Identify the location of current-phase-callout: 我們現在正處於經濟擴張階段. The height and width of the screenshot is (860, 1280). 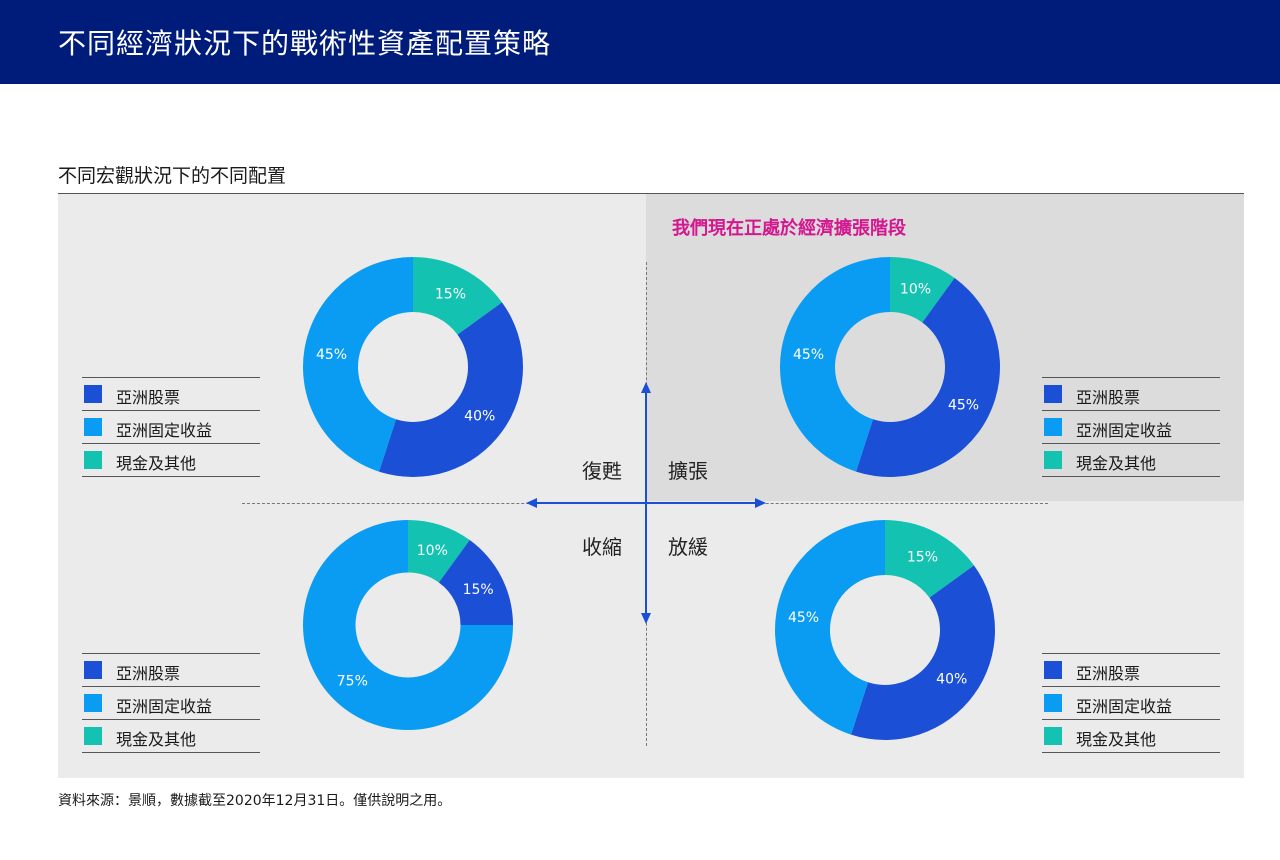
(789, 228).